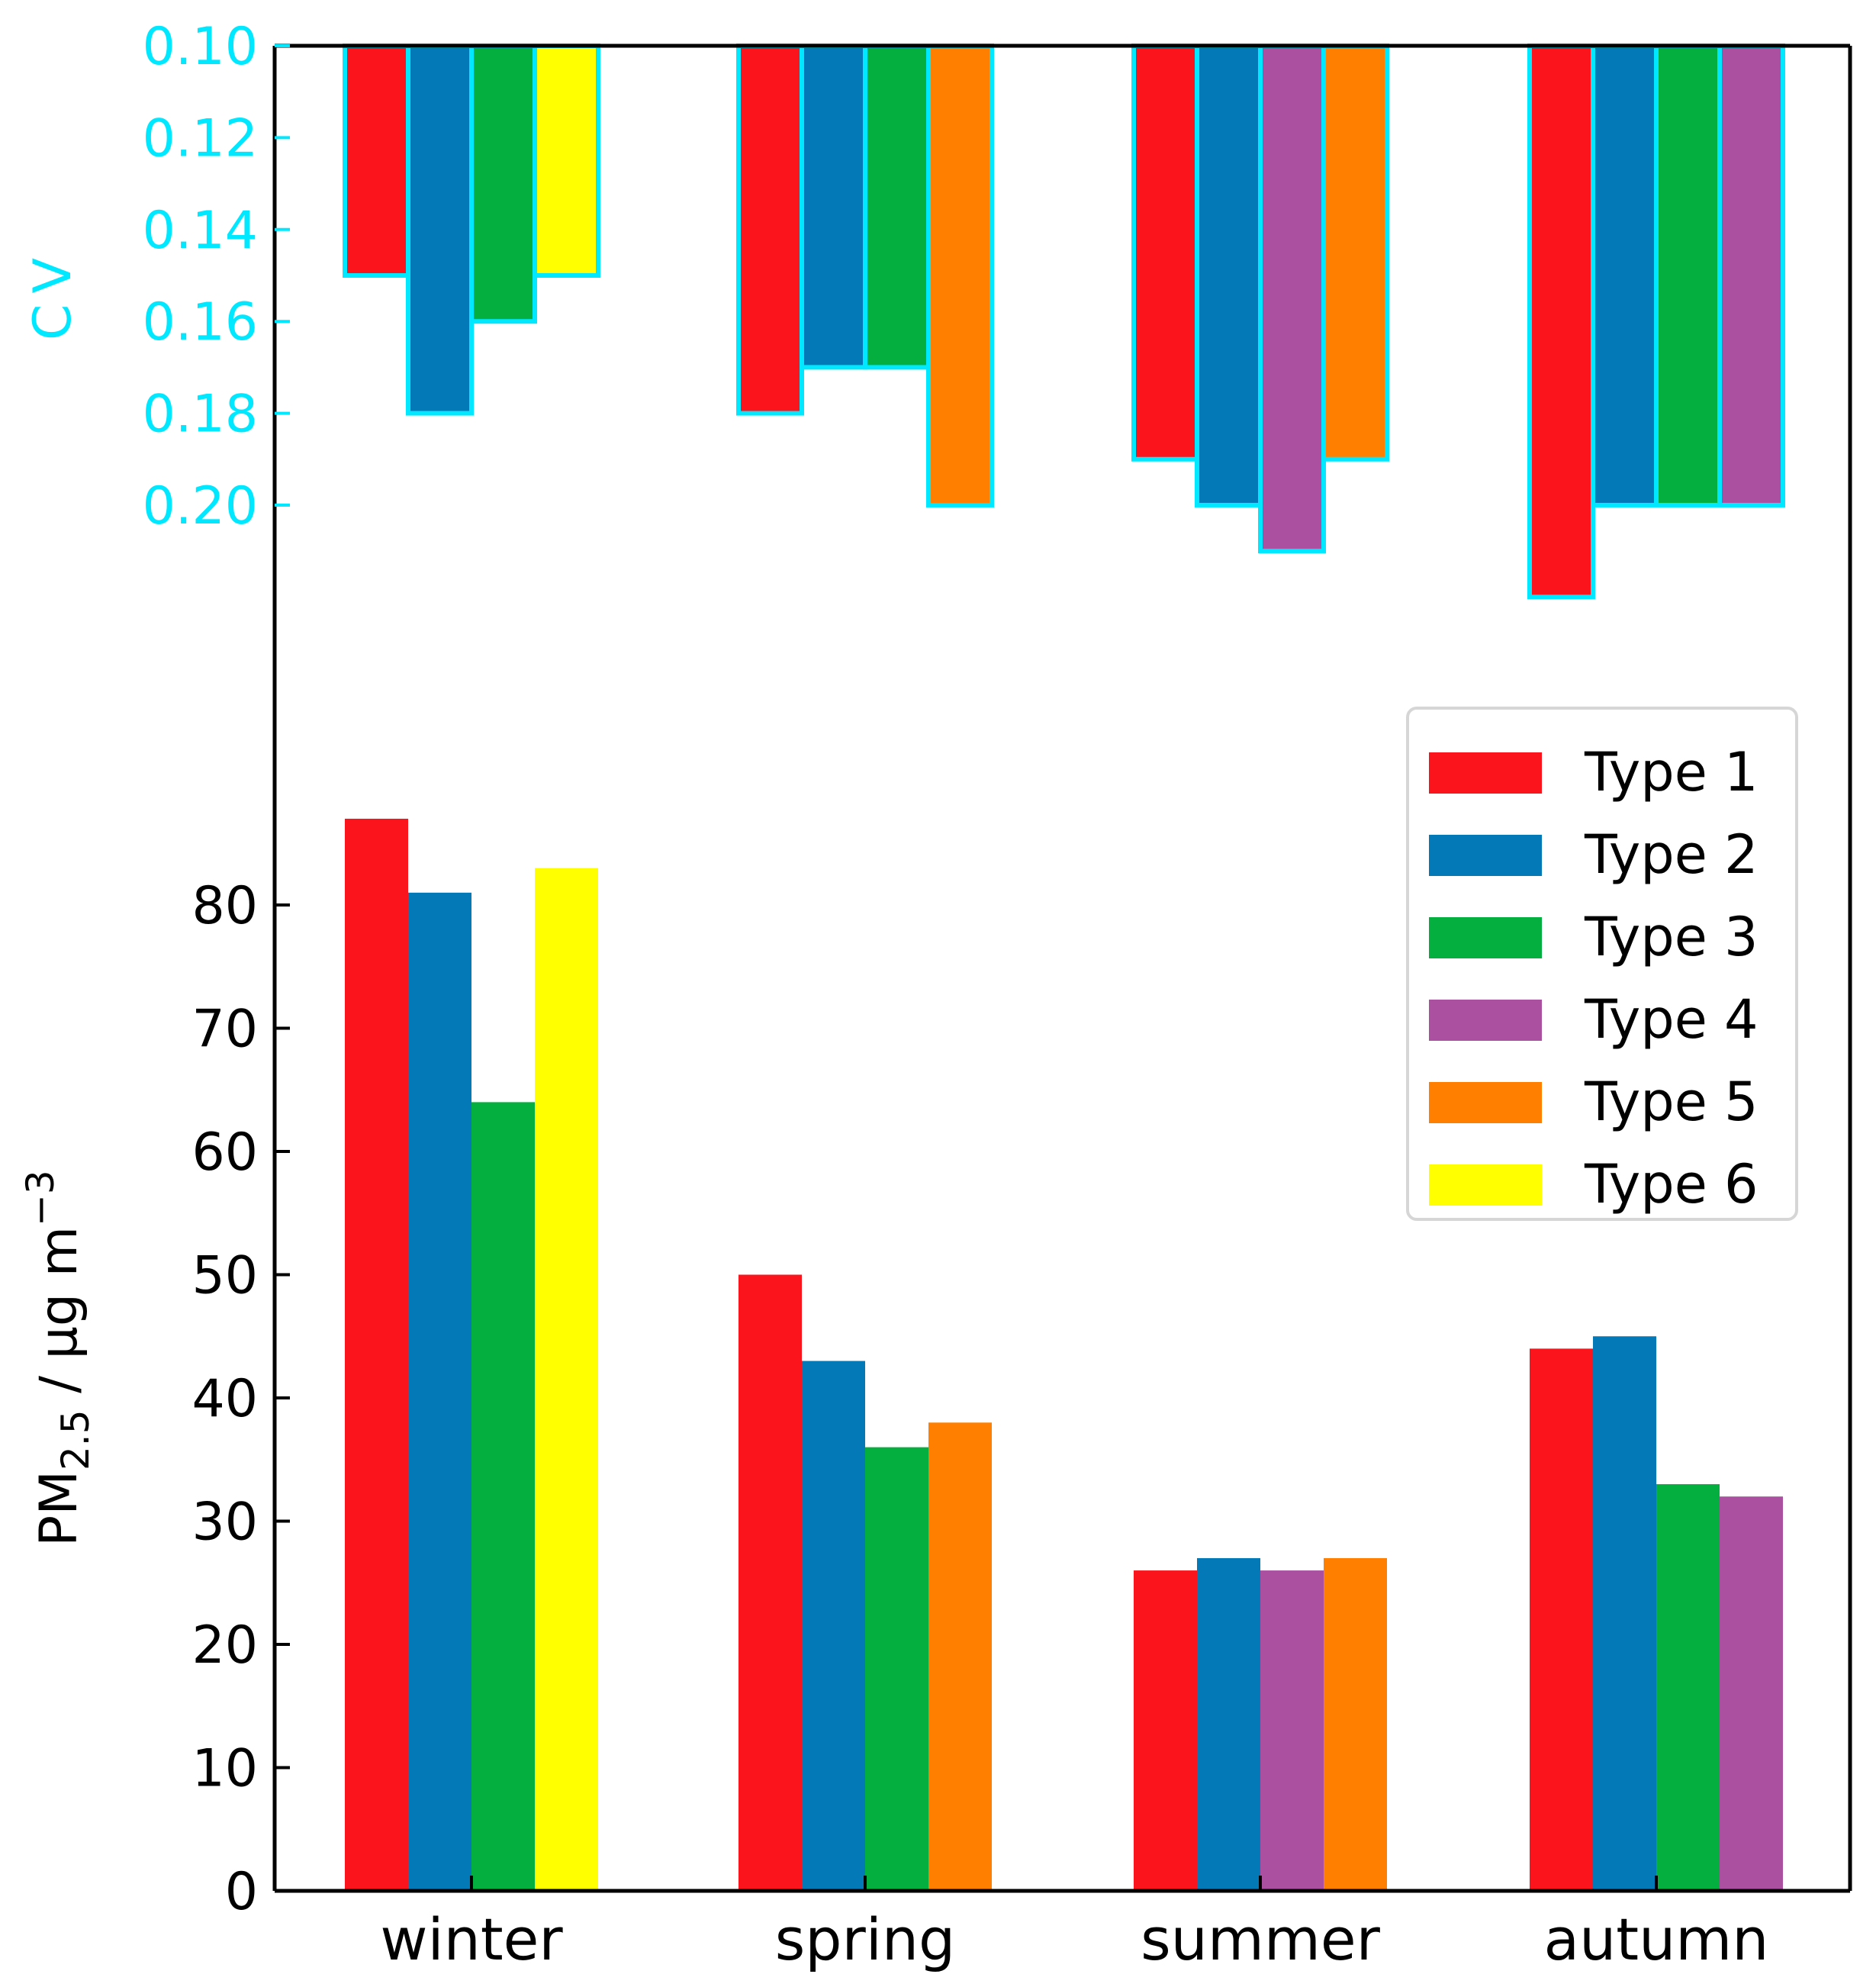  I want to click on pm25-bar-winter-type6, so click(566, 1379).